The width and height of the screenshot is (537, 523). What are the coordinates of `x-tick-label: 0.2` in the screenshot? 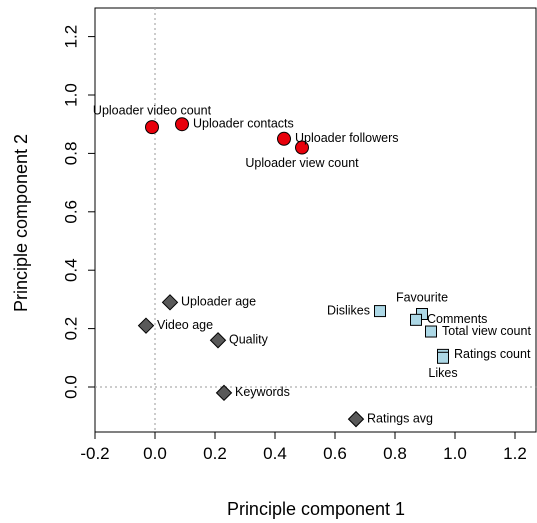 It's located at (215, 453).